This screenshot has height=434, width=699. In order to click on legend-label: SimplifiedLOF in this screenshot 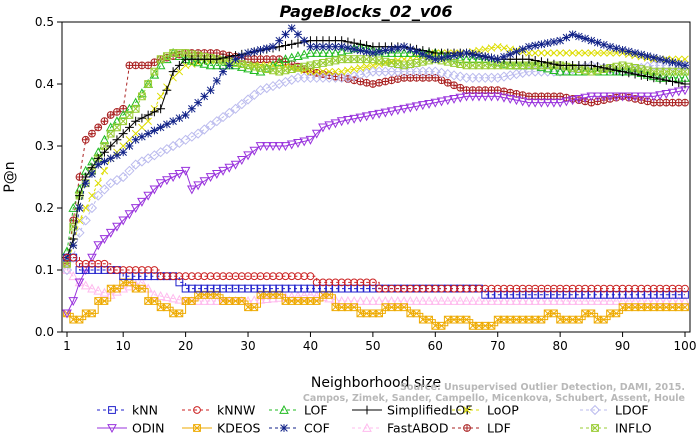, I will do `click(430, 410)`.